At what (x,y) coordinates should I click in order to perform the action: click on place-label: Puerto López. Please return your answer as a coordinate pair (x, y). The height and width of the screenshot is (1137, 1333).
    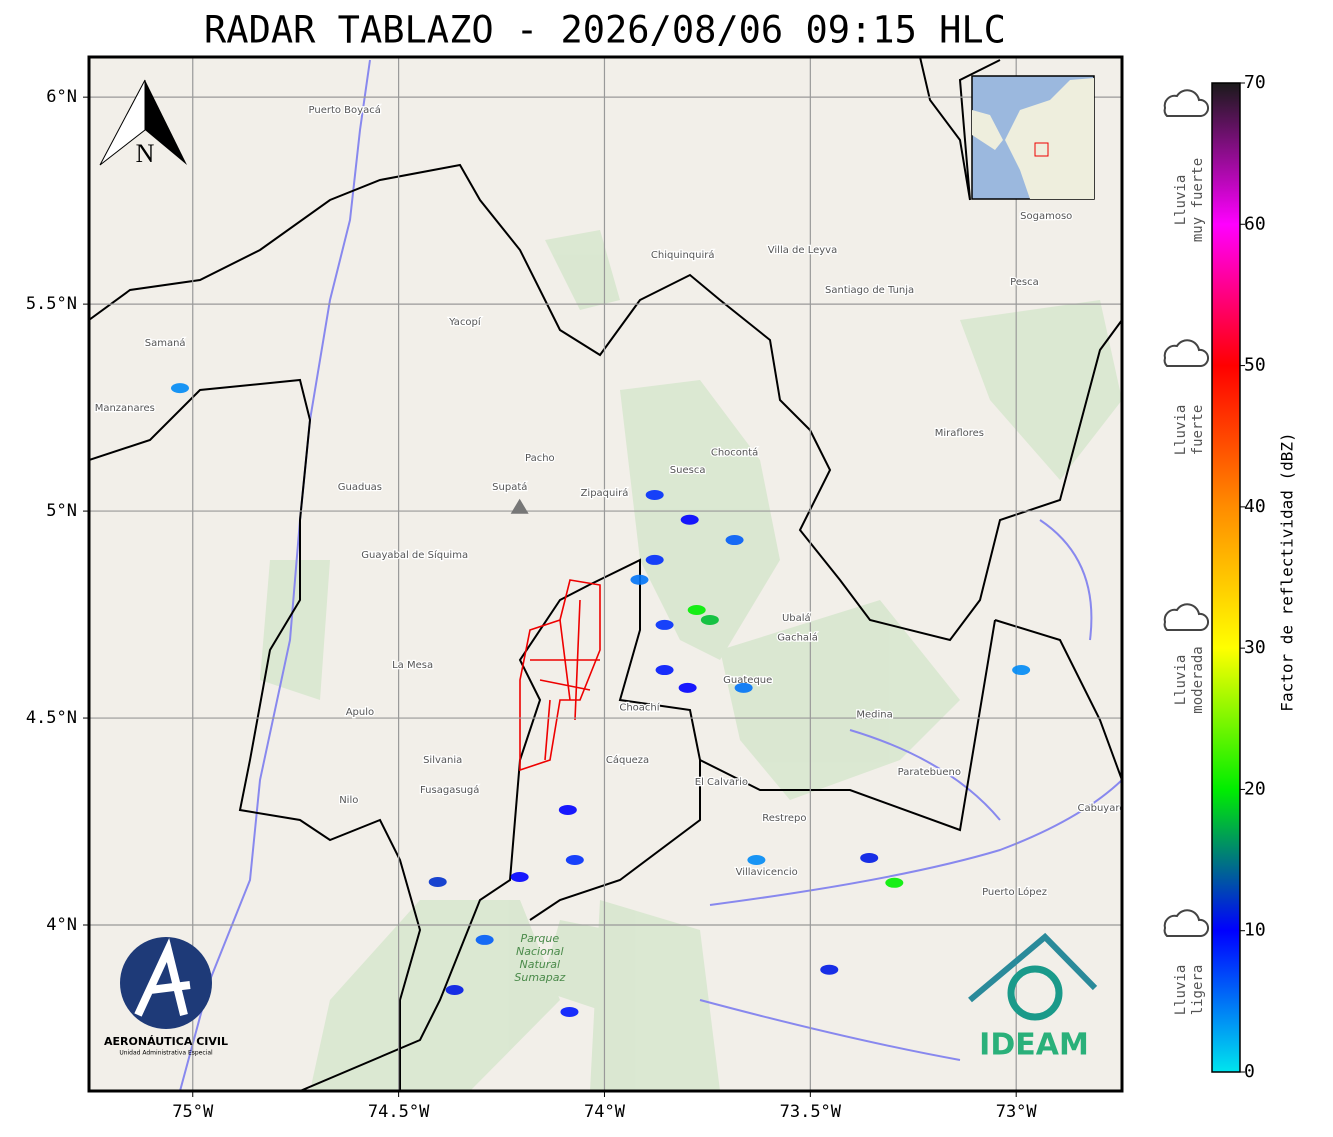
    Looking at the image, I should click on (1014, 892).